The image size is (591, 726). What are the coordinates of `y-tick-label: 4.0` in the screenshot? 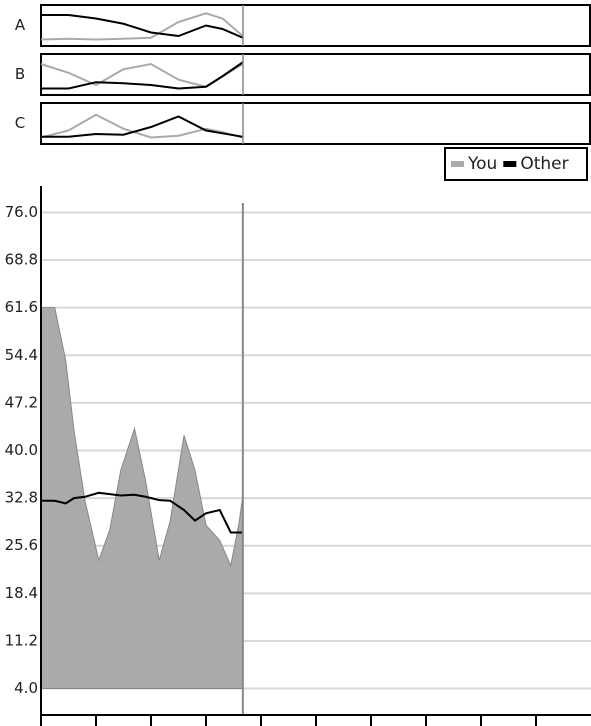 It's located at (26, 688).